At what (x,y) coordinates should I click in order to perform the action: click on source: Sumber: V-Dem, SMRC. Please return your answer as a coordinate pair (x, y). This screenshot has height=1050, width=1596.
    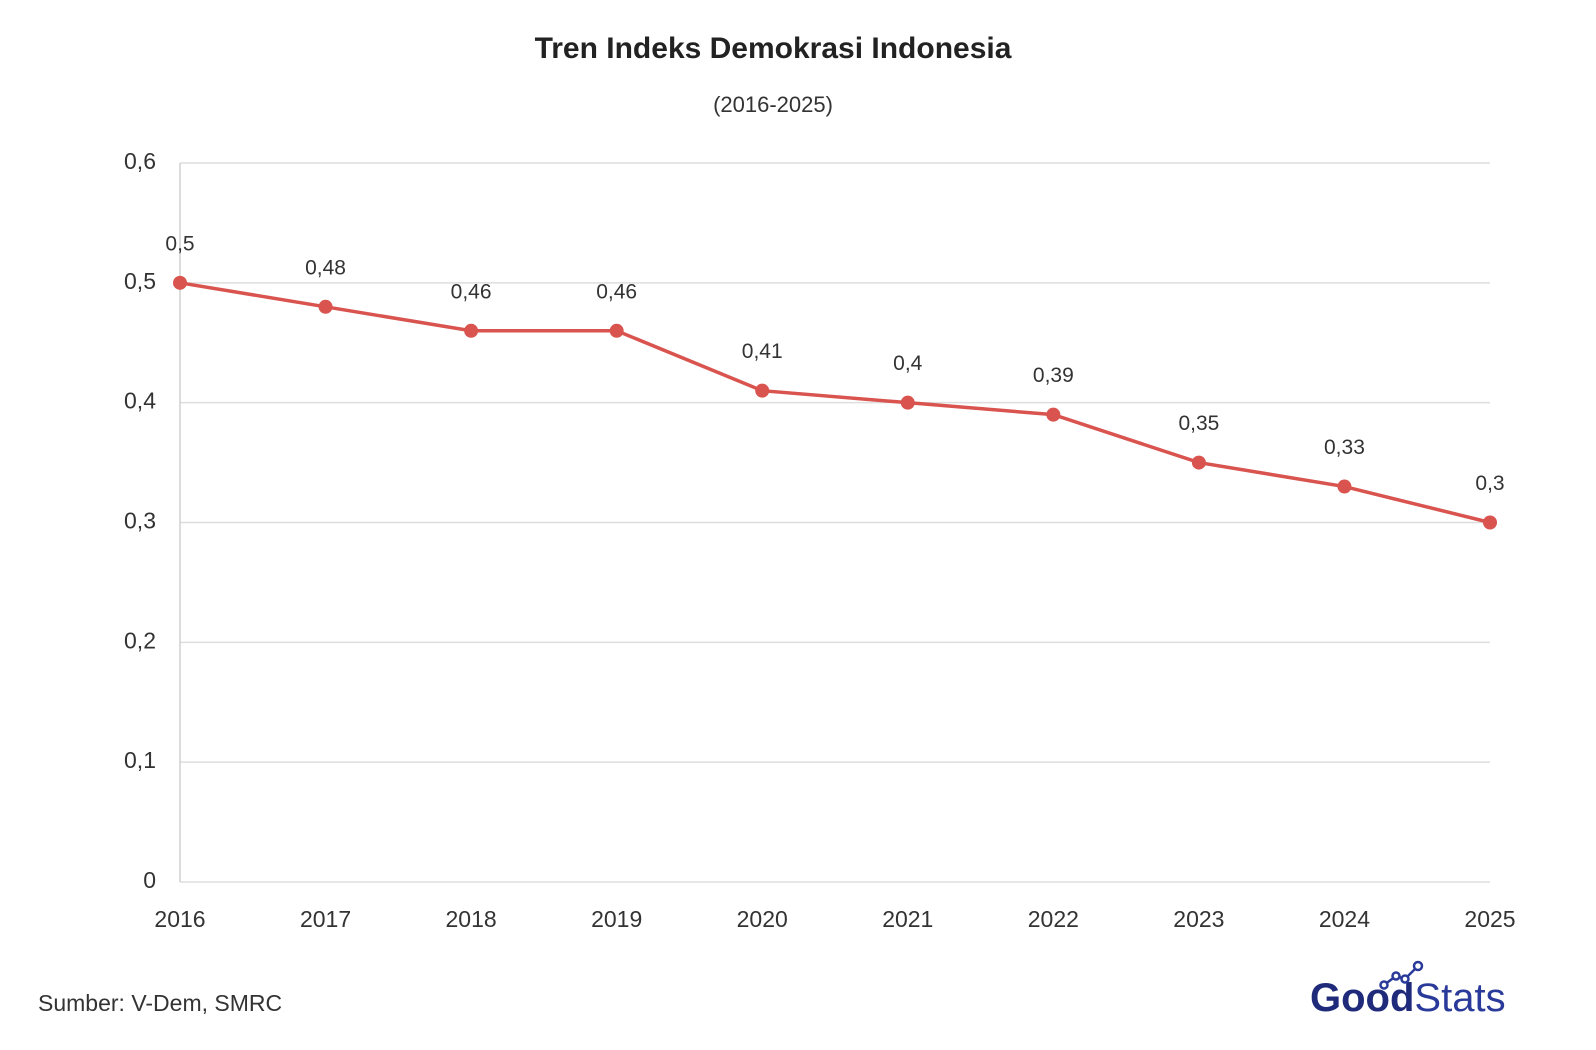
    Looking at the image, I should click on (160, 1003).